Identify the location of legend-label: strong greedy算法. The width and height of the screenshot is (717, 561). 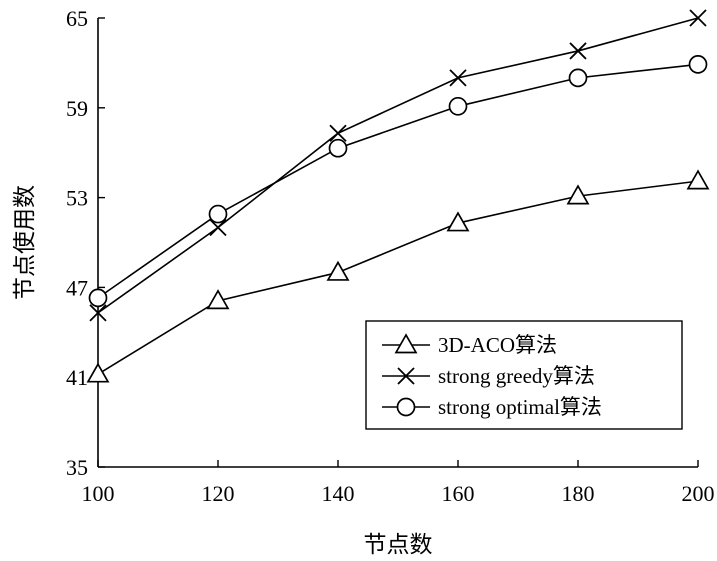
(516, 376).